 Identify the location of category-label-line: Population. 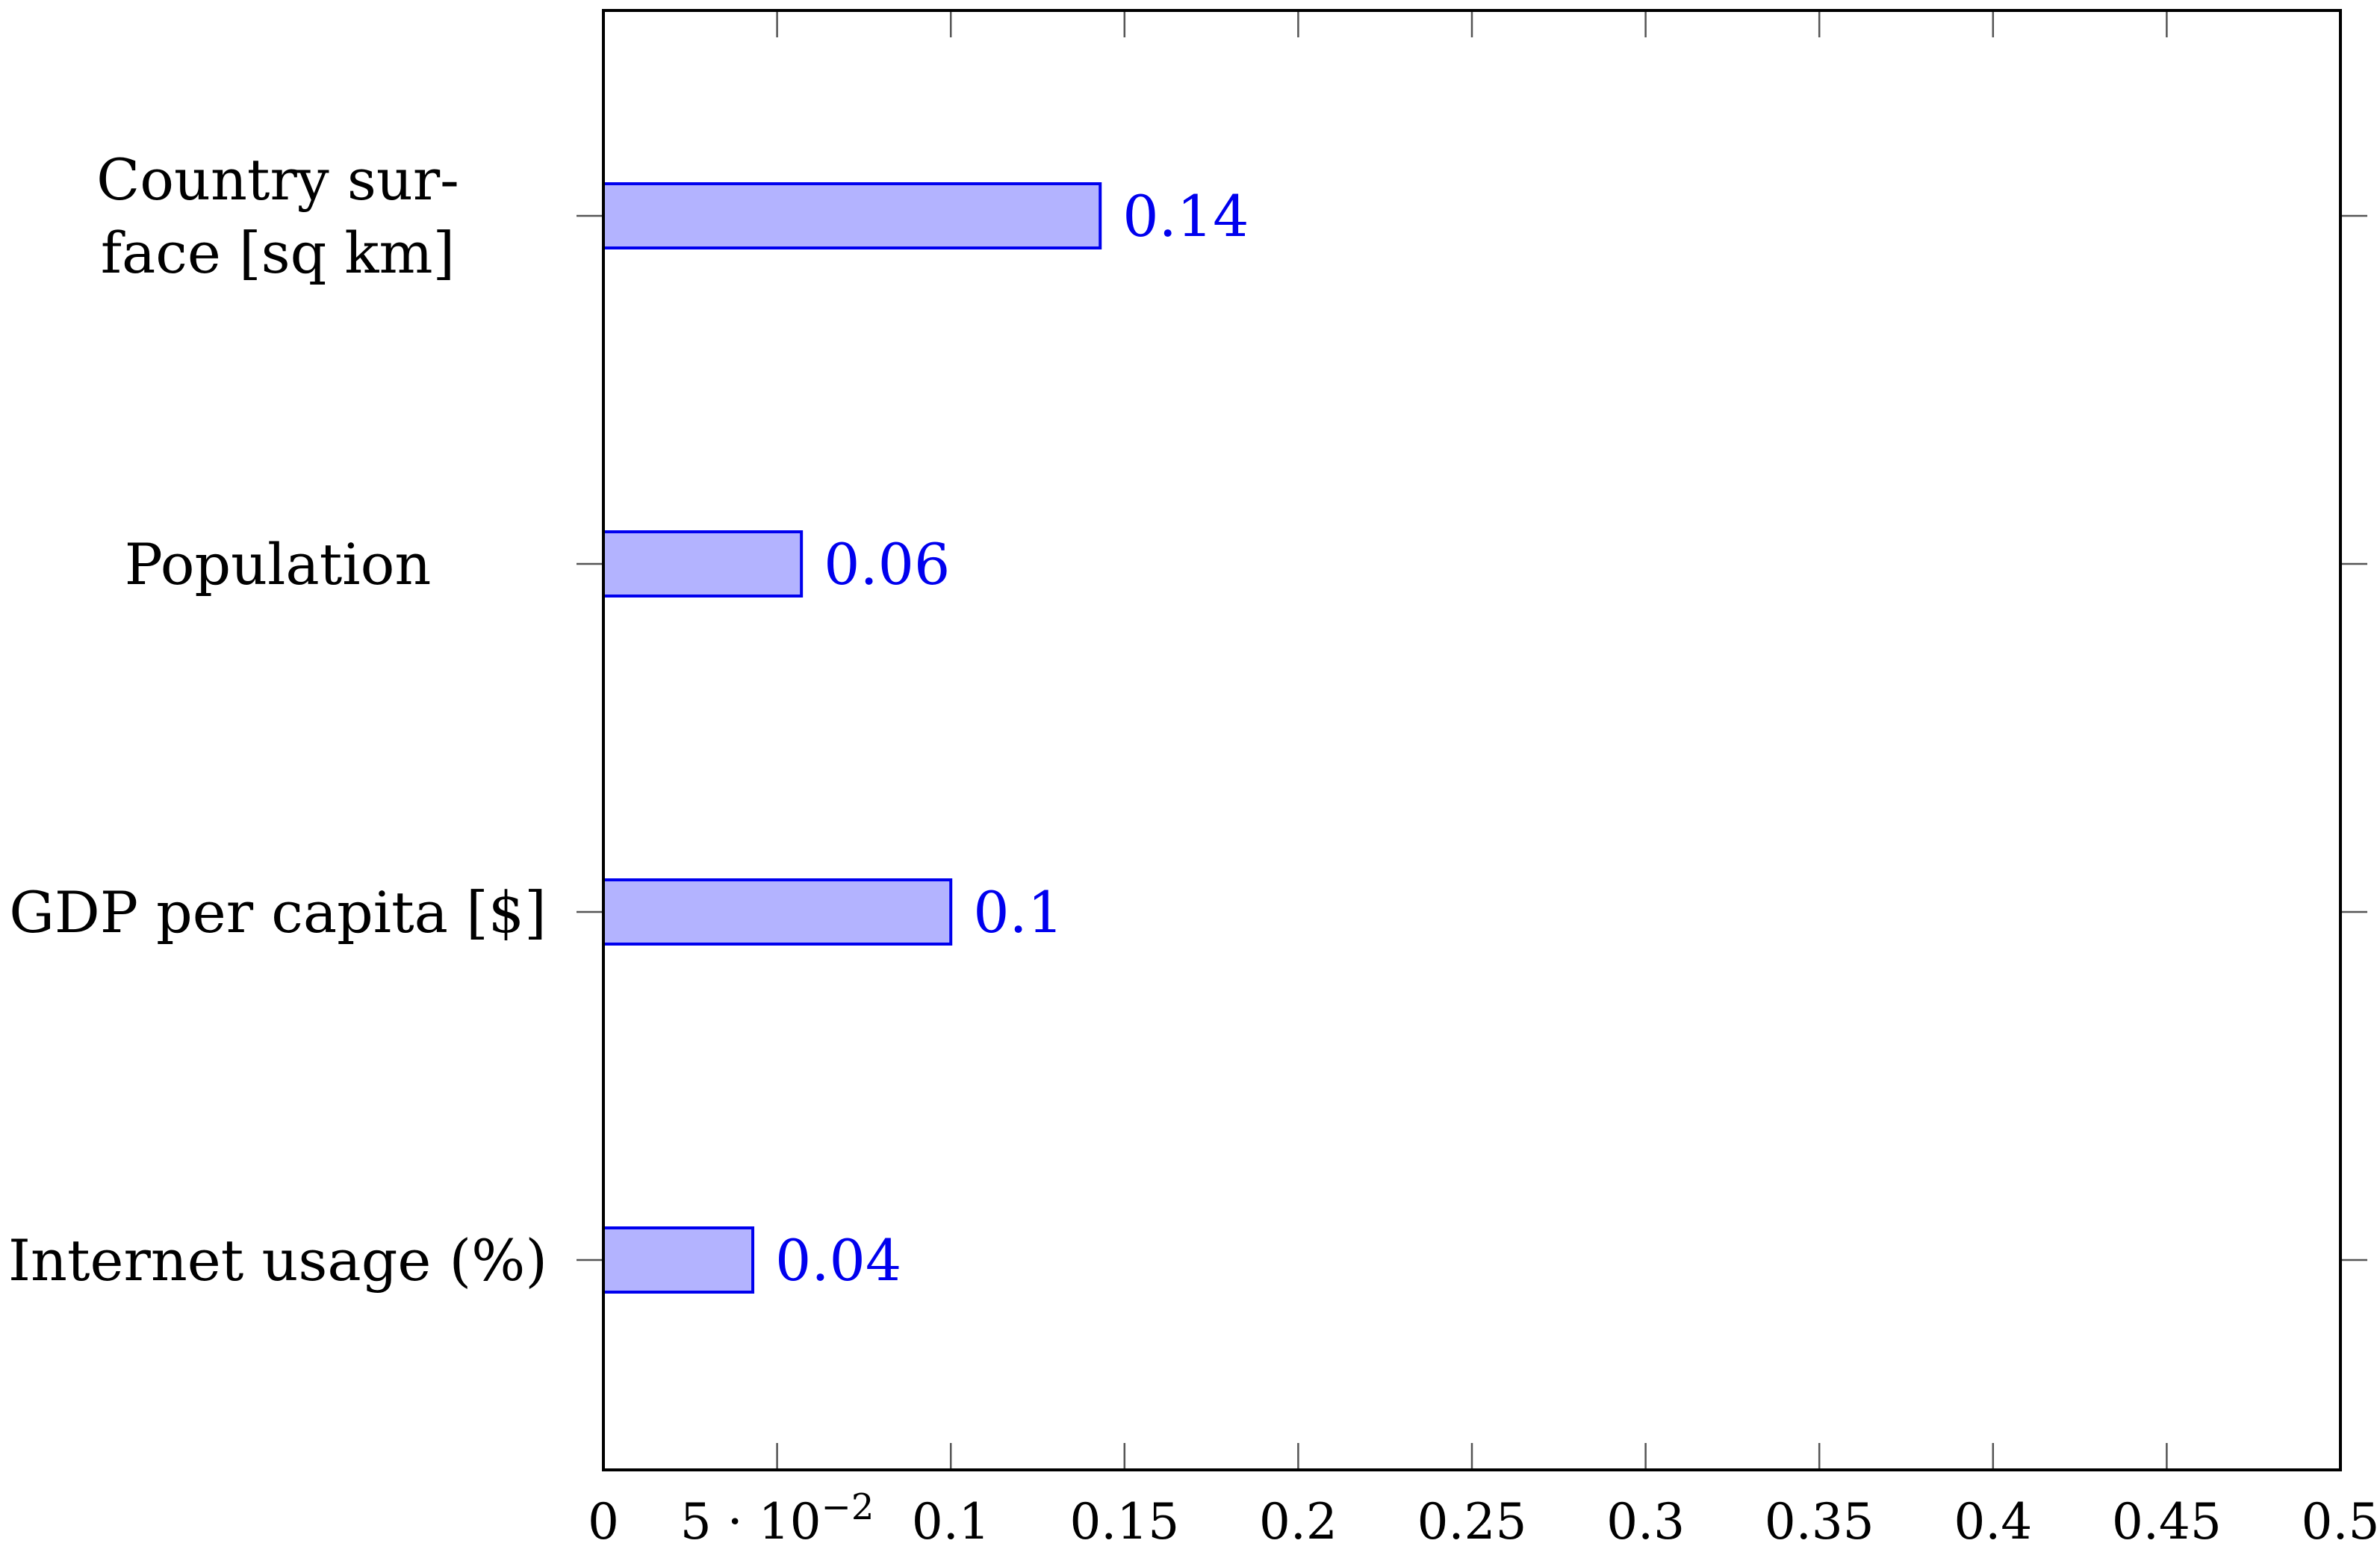
(278, 564).